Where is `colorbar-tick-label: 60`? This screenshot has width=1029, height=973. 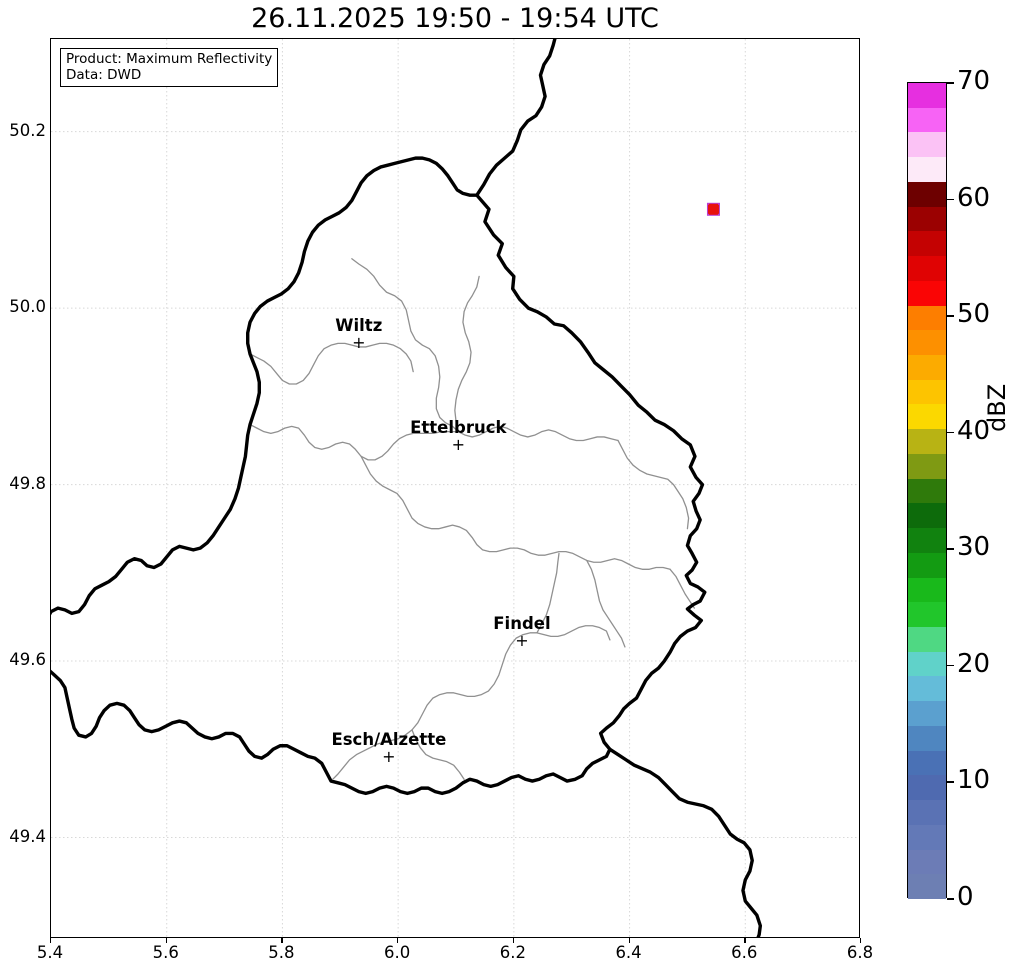
colorbar-tick-label: 60 is located at coordinates (974, 197).